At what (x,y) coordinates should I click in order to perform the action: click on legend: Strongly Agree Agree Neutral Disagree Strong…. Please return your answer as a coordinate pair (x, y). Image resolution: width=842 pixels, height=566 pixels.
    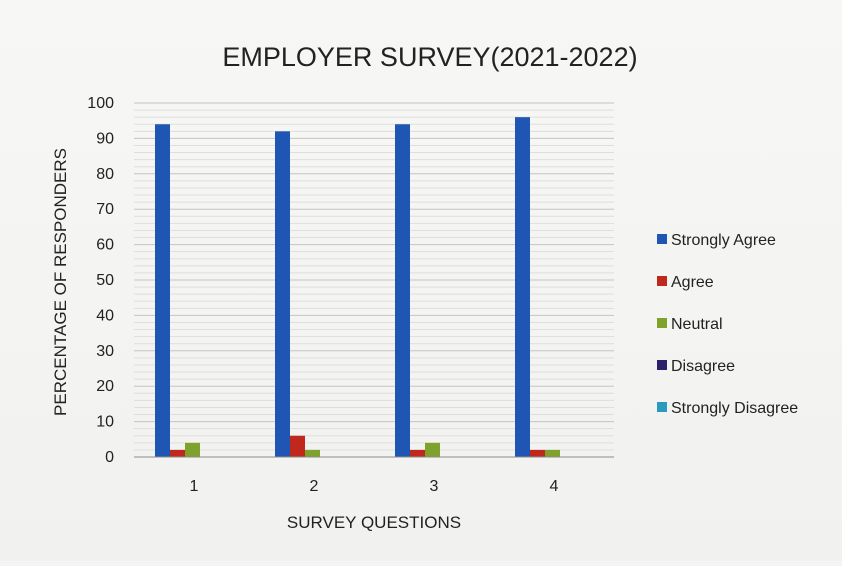
    Looking at the image, I should click on (727, 324).